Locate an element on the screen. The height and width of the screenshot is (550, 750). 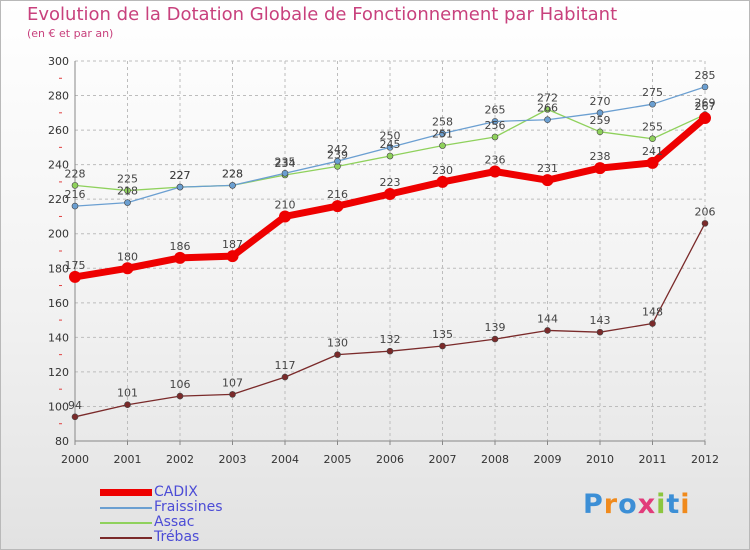
data-label-trebas: 139 is located at coordinates (495, 327).